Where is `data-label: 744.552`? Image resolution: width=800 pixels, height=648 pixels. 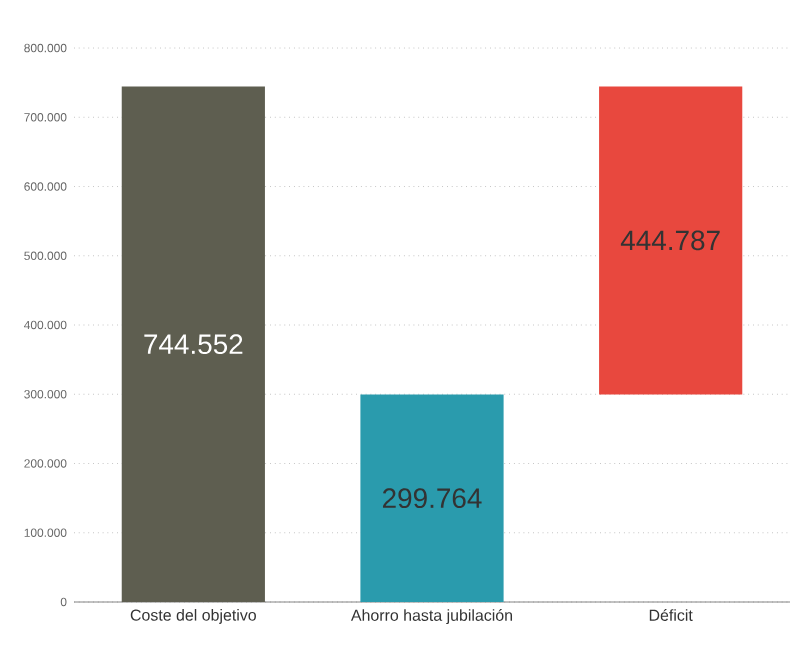
data-label: 744.552 is located at coordinates (193, 344).